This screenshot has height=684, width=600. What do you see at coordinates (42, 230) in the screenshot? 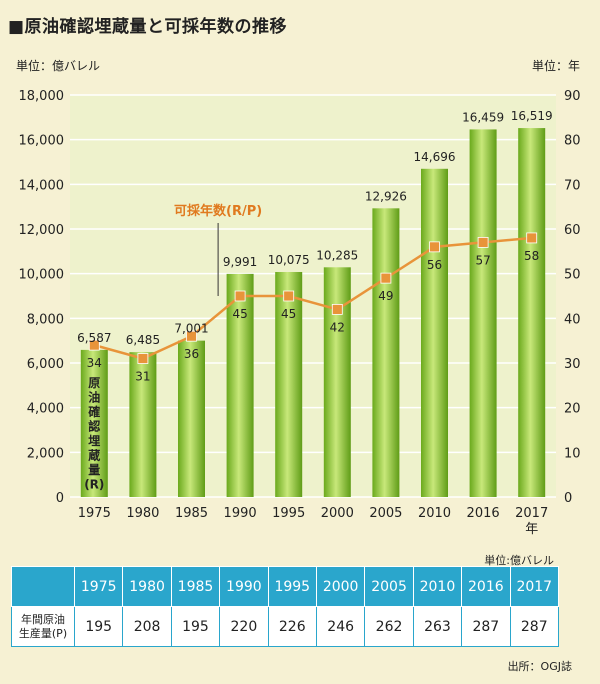
I see `y-left-tick-label: 12,000` at bounding box center [42, 230].